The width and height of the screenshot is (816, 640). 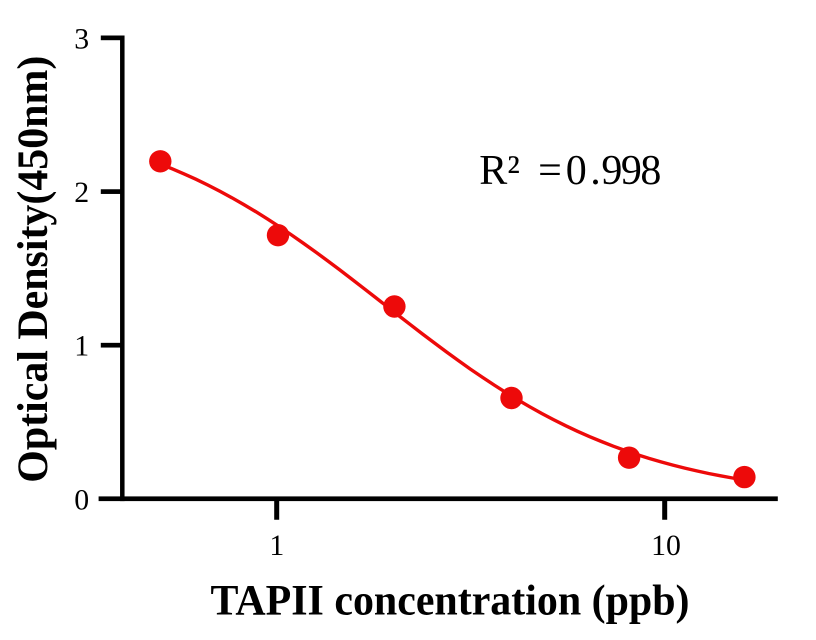 What do you see at coordinates (81, 192) in the screenshot?
I see `svg-text: 2` at bounding box center [81, 192].